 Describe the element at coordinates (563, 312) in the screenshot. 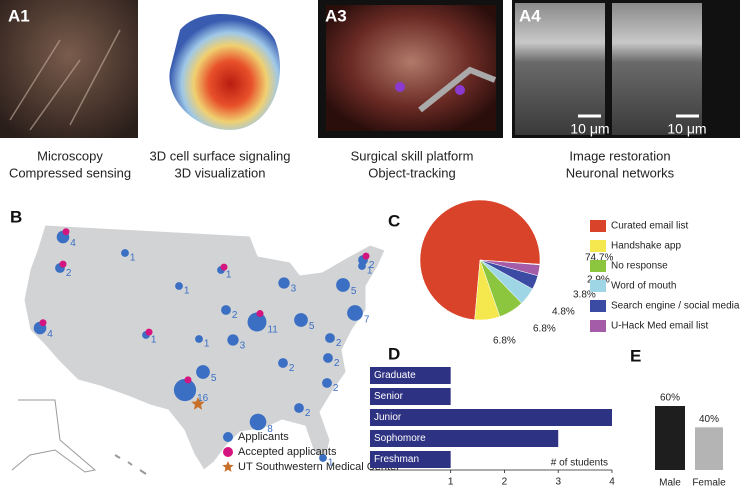

I see `value-label: 4.8%` at that location.